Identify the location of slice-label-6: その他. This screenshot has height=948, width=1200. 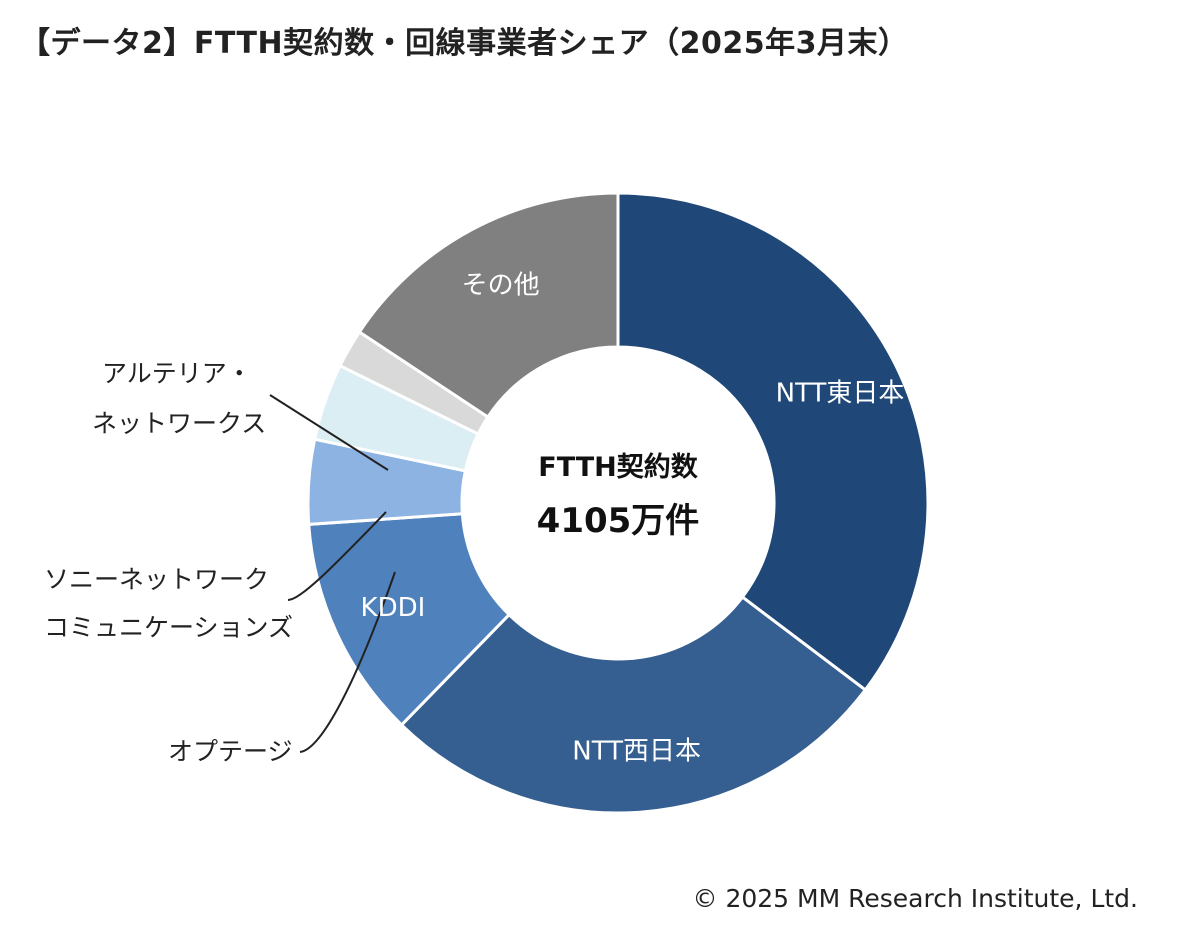
(501, 286).